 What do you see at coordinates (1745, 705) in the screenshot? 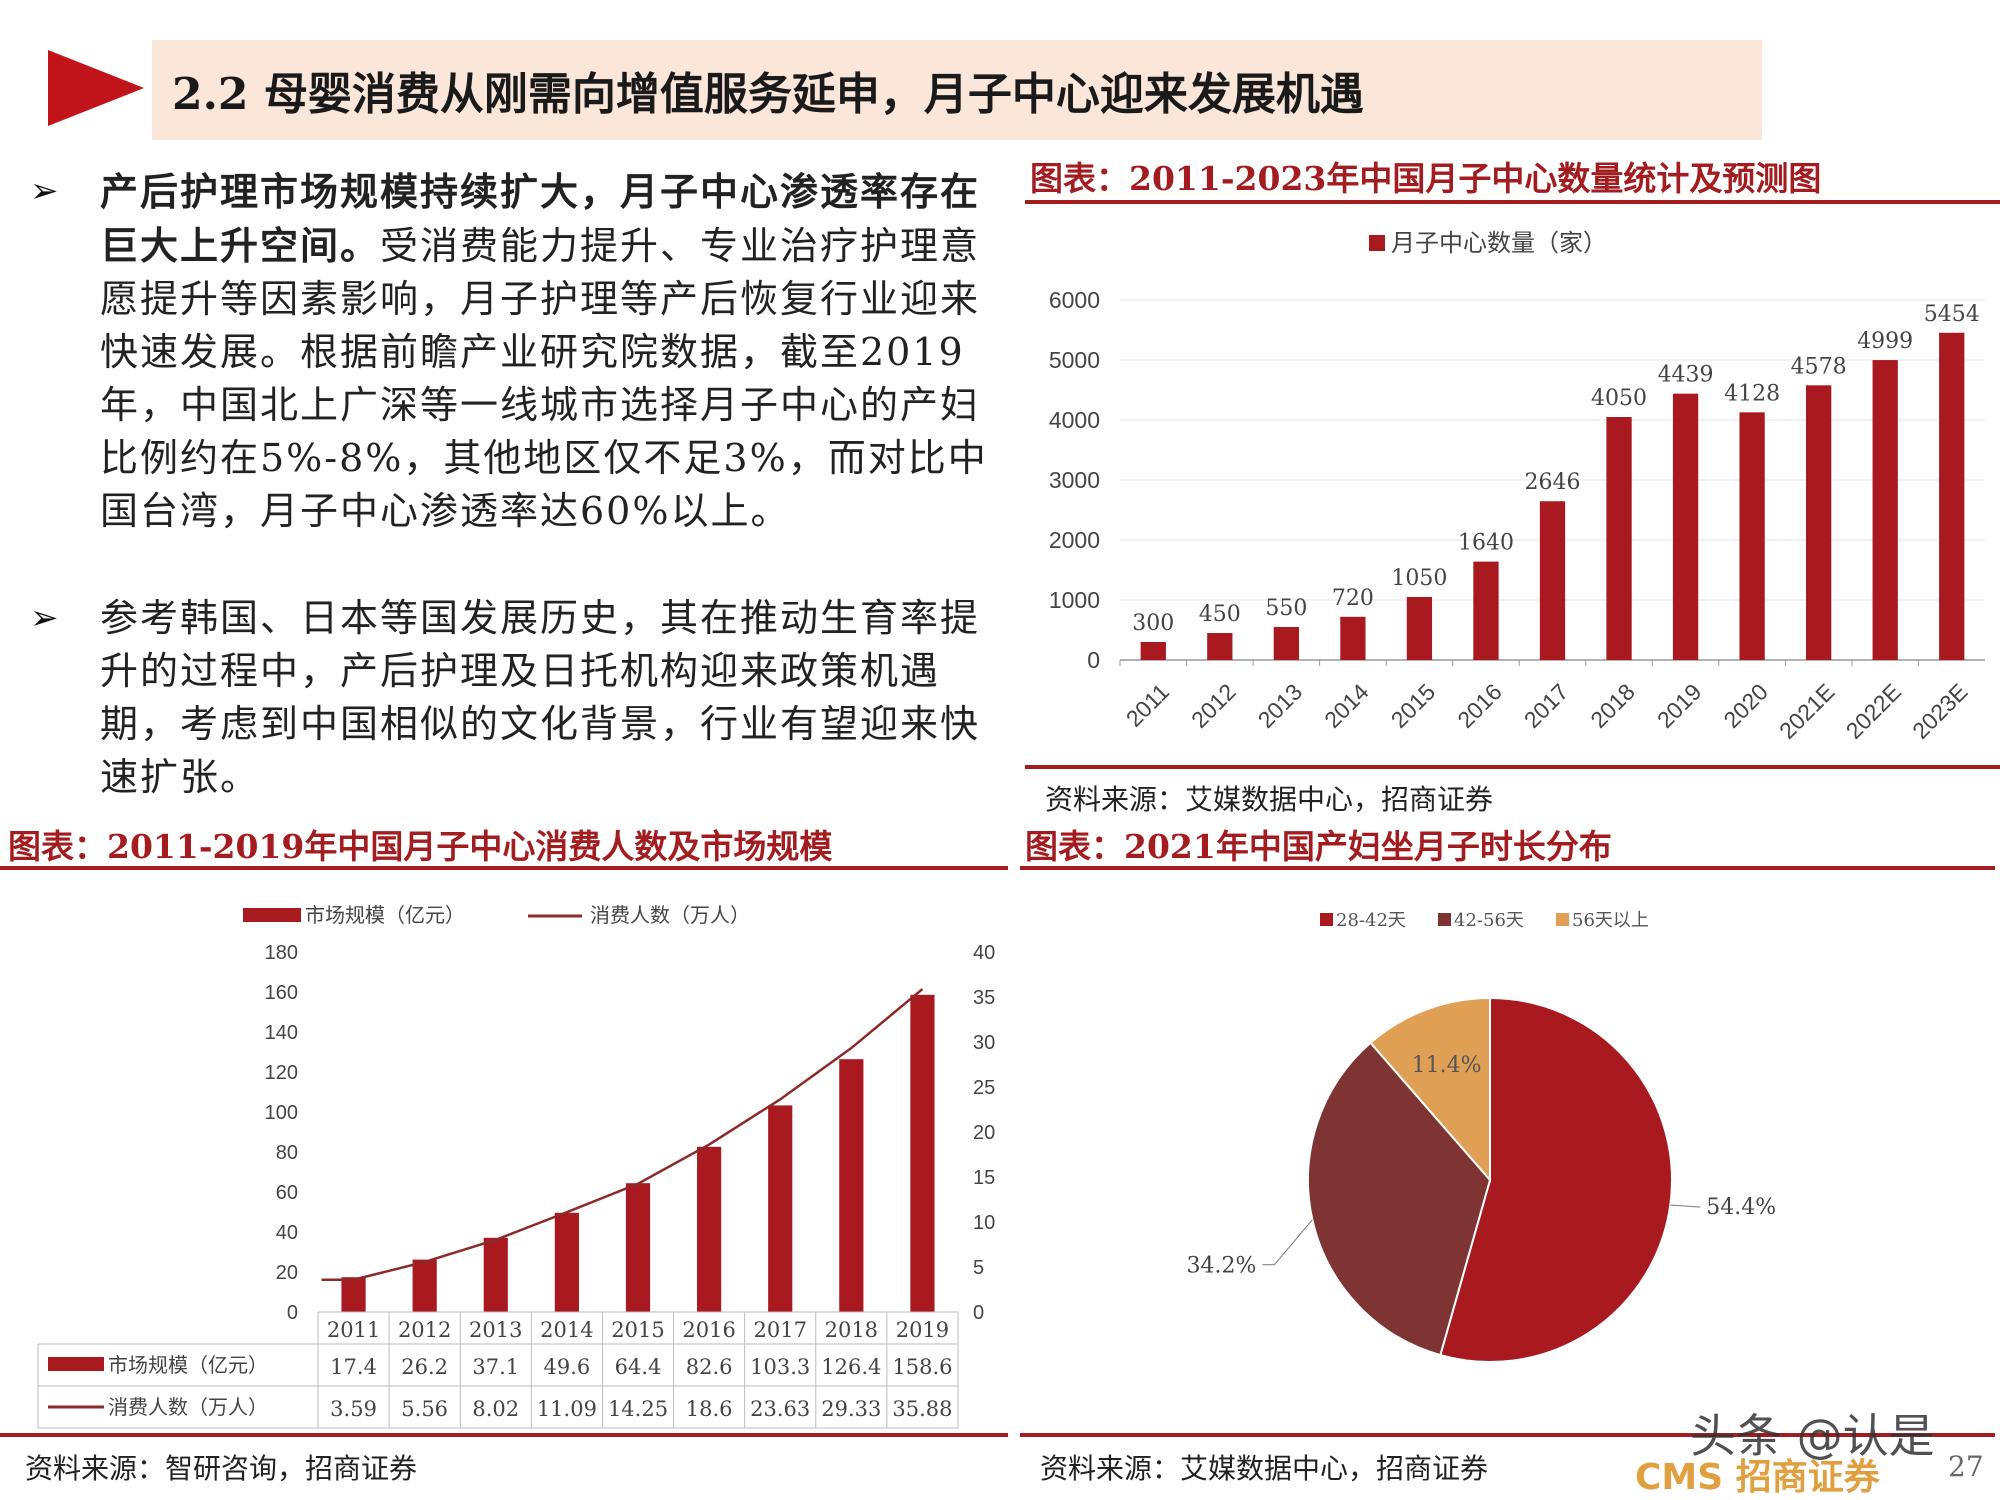
I see `x-tick-label: 2020` at bounding box center [1745, 705].